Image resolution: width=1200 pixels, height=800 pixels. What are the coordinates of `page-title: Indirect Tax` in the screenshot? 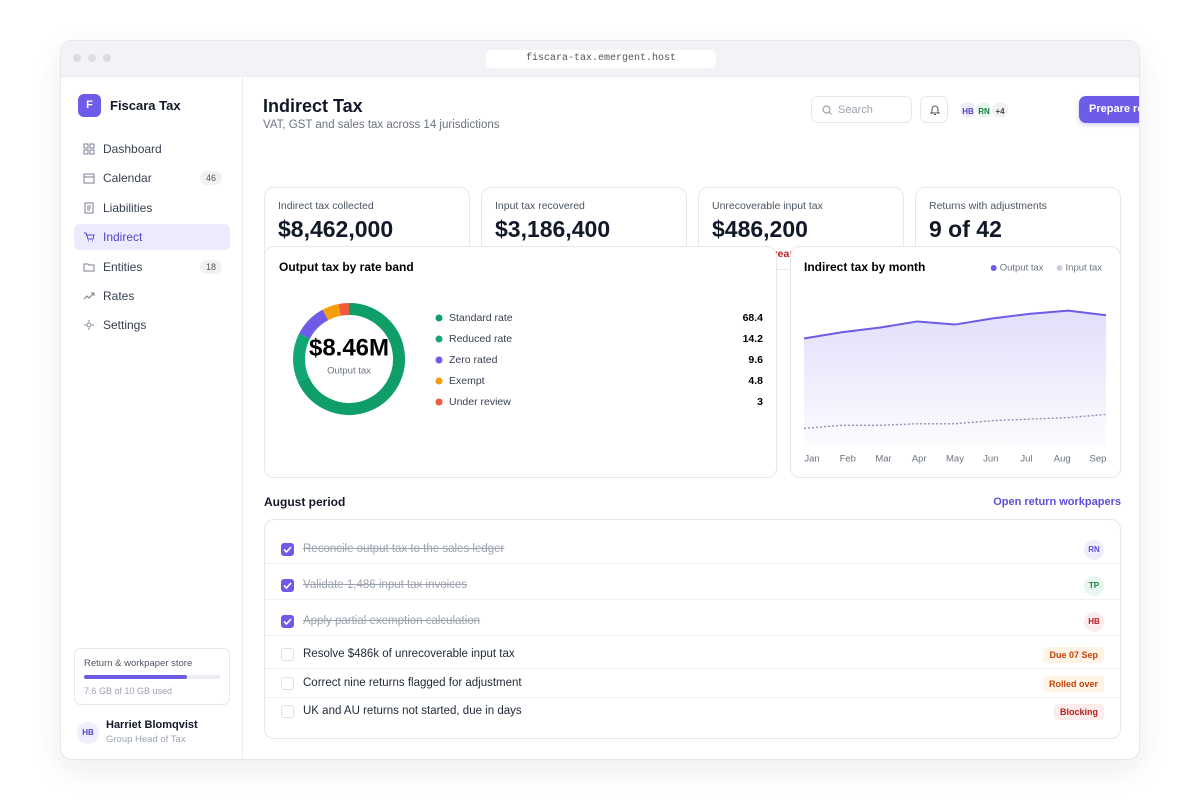 It's located at (313, 106).